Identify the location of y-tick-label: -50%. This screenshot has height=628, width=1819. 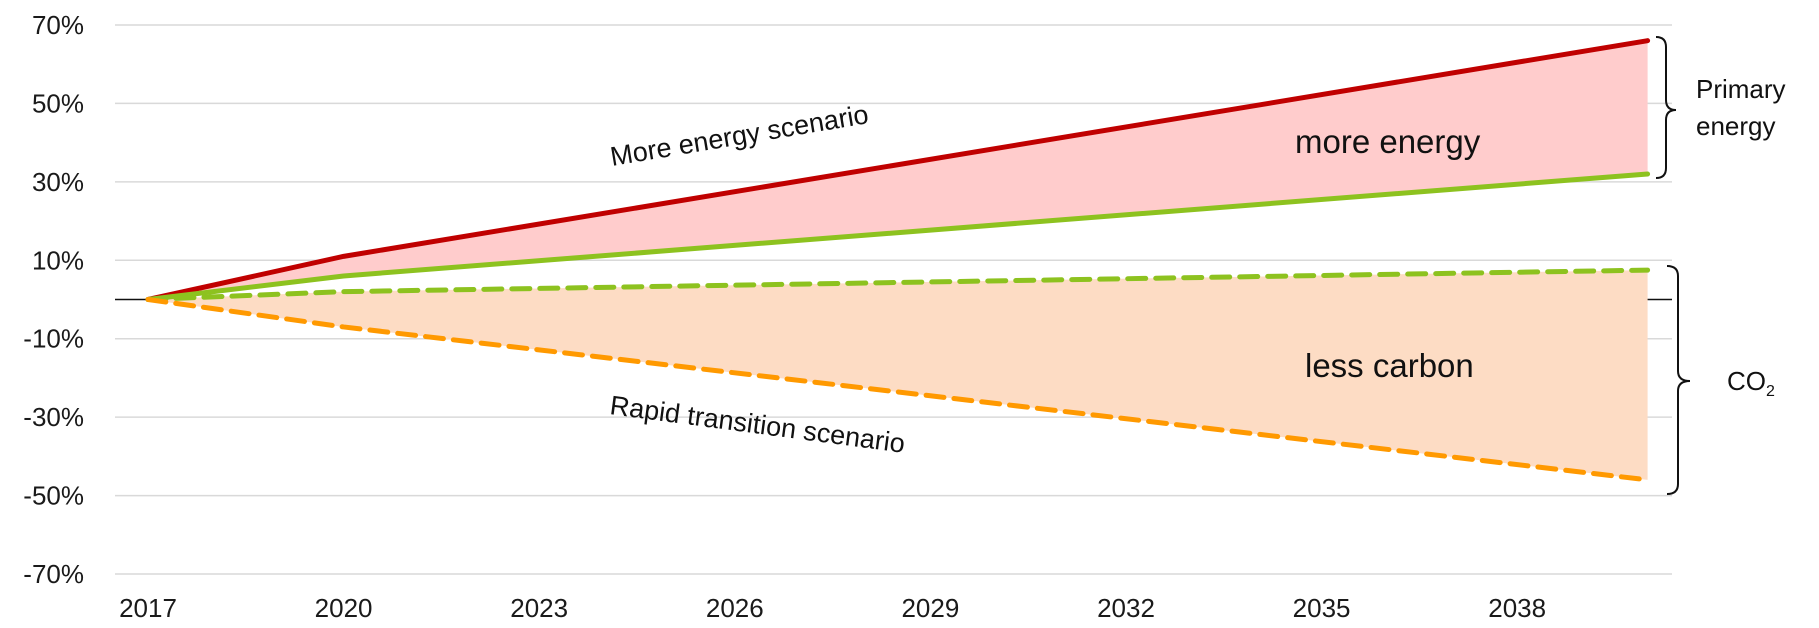
(53, 496).